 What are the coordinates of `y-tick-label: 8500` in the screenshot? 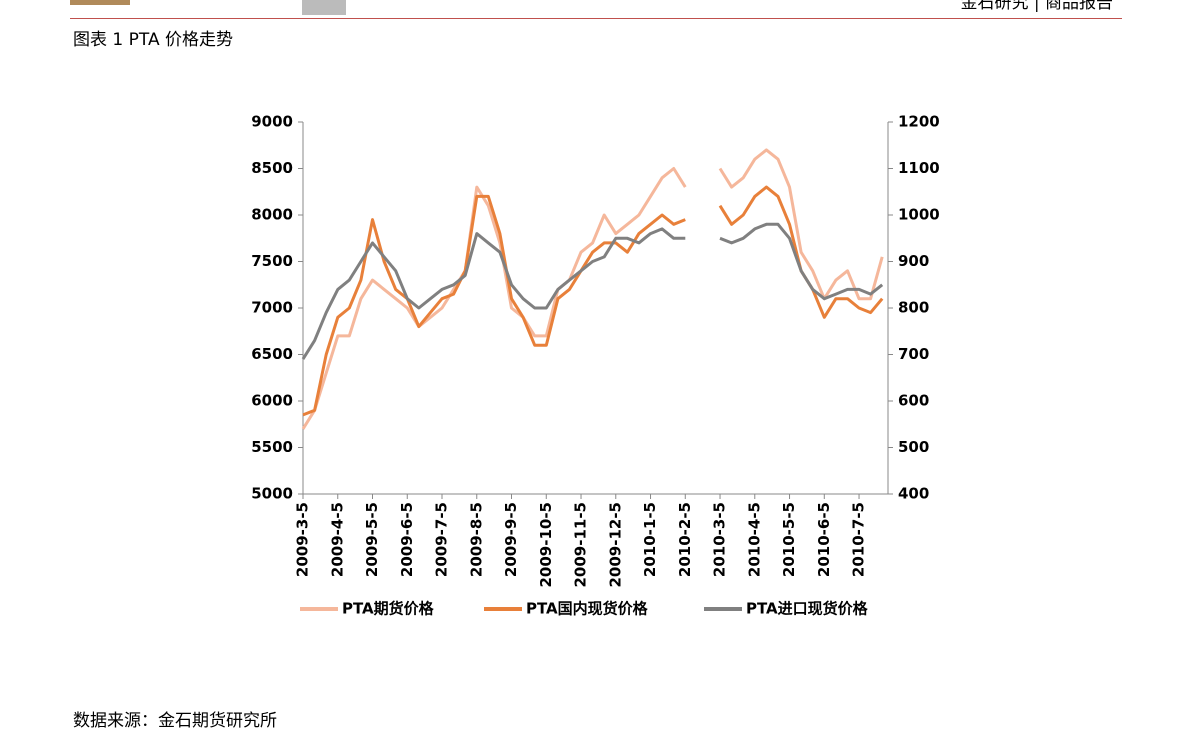 It's located at (272, 168).